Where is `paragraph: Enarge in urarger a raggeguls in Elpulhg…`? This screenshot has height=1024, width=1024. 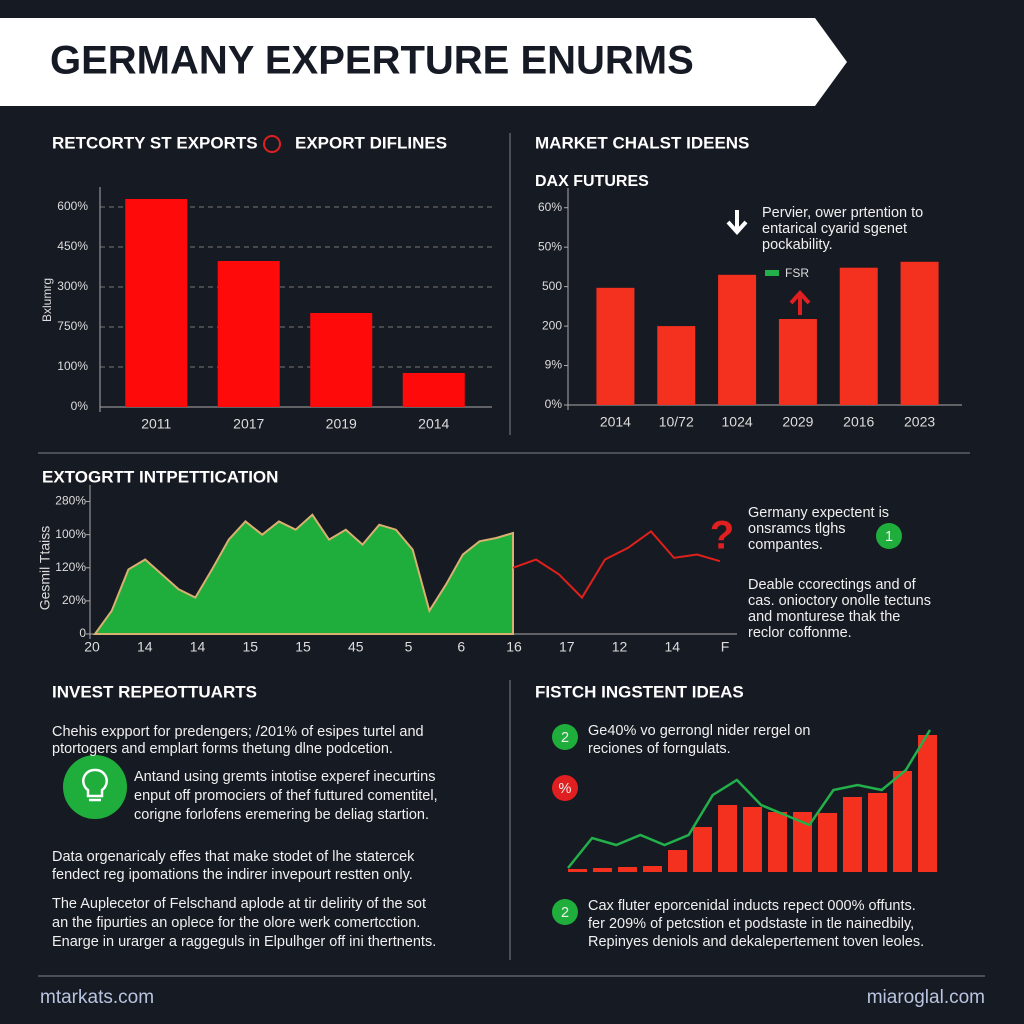
paragraph: Enarge in urarger a raggeguls in Elpulhg… is located at coordinates (244, 942).